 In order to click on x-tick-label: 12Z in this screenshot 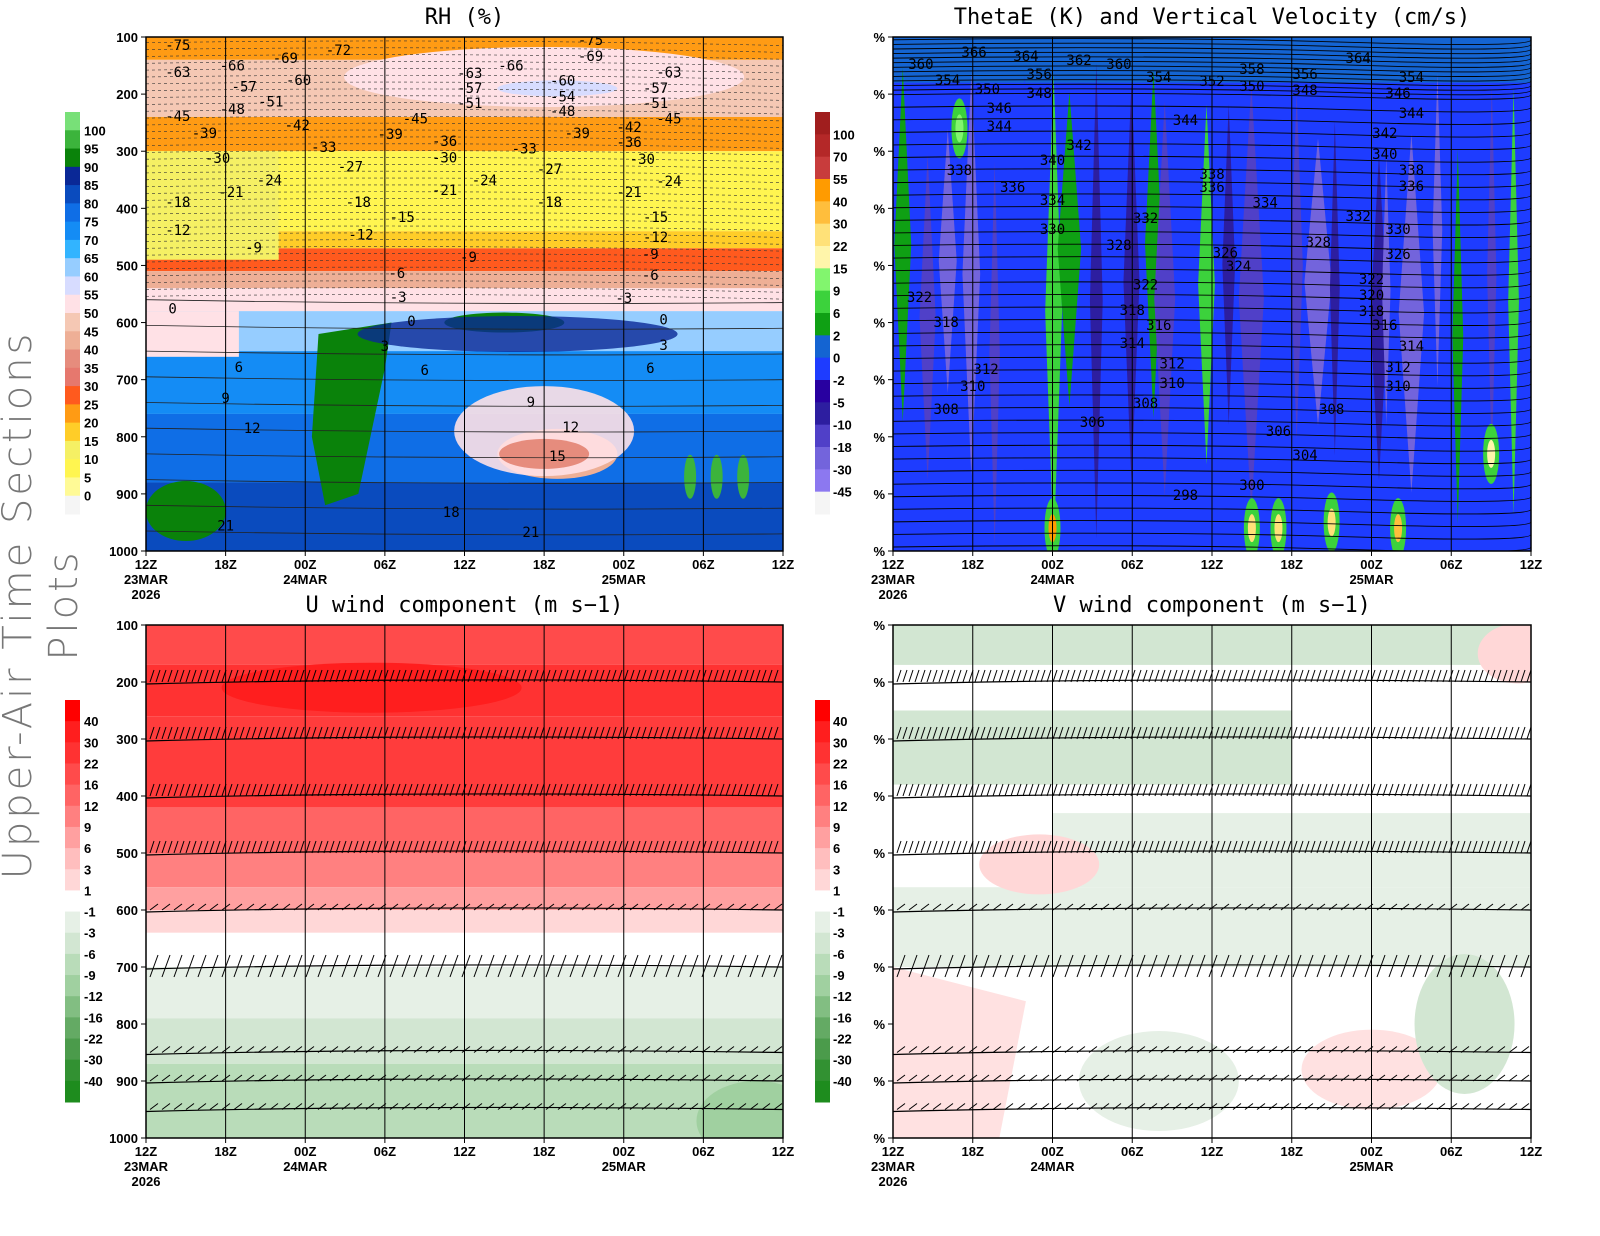, I will do `click(783, 564)`.